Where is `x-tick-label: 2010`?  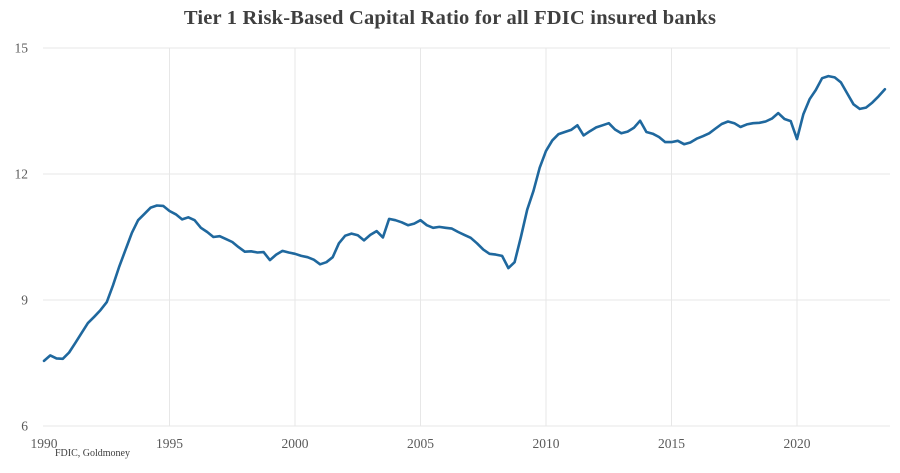
x-tick-label: 2010 is located at coordinates (546, 443).